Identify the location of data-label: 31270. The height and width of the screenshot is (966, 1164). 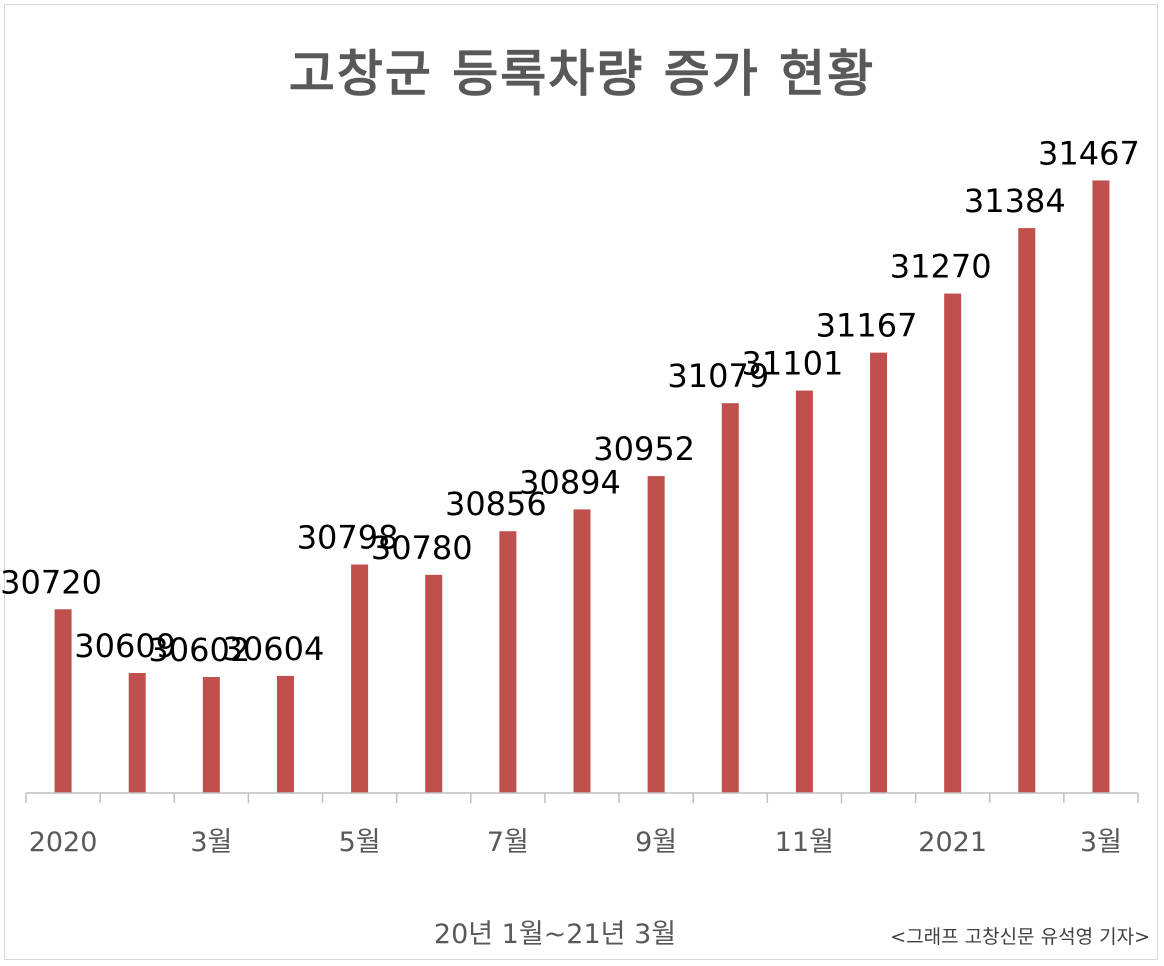
(941, 267).